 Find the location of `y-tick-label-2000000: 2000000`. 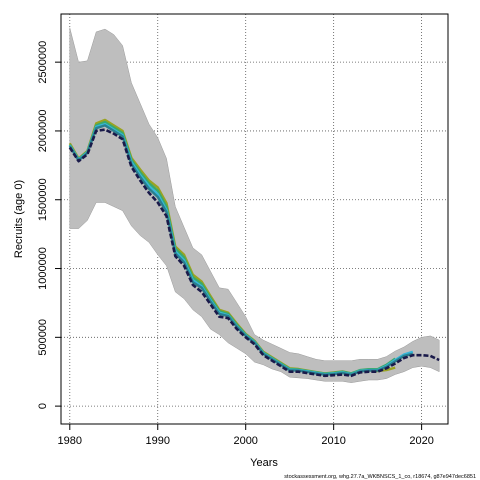

y-tick-label-2000000: 2000000 is located at coordinates (43, 130).